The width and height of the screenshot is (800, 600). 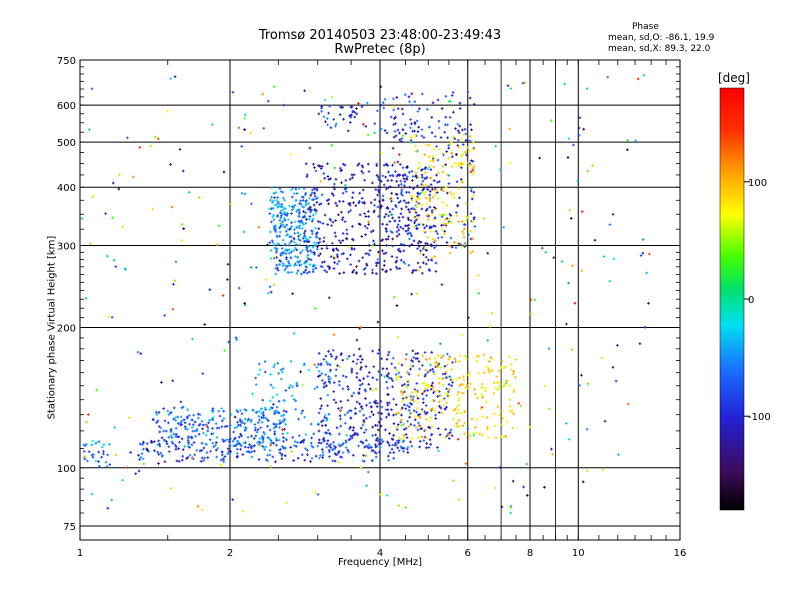 I want to click on stats-o: mean, sd,O: -86.1, 19.9, so click(x=661, y=38).